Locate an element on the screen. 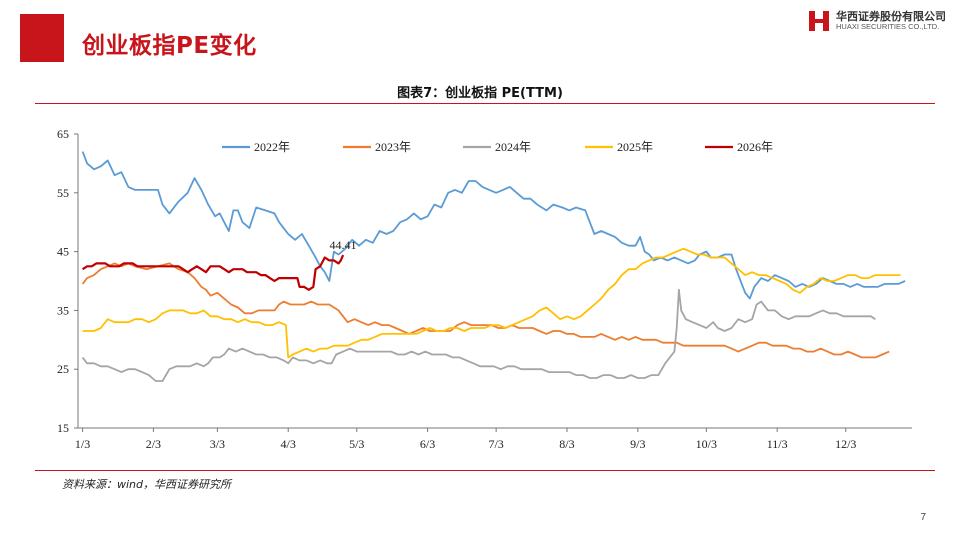 The height and width of the screenshot is (540, 960). huaxi-logo-icon is located at coordinates (819, 21).